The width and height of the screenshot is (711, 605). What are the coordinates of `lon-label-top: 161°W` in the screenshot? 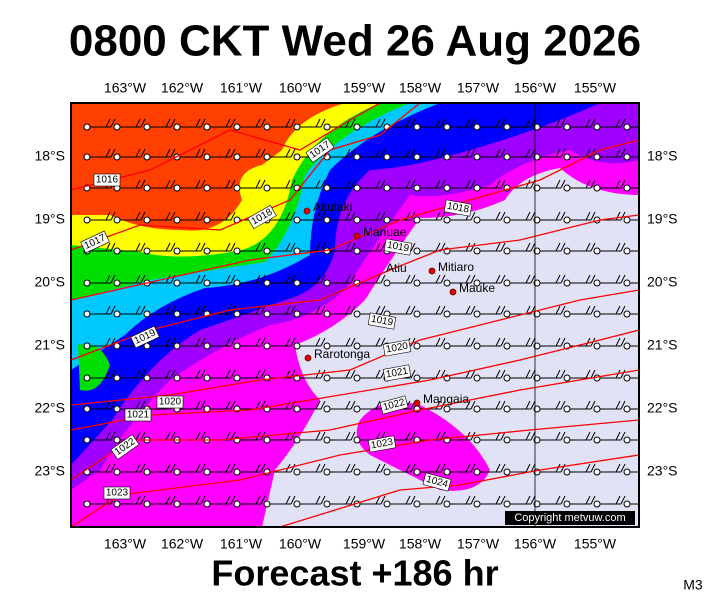 It's located at (241, 88).